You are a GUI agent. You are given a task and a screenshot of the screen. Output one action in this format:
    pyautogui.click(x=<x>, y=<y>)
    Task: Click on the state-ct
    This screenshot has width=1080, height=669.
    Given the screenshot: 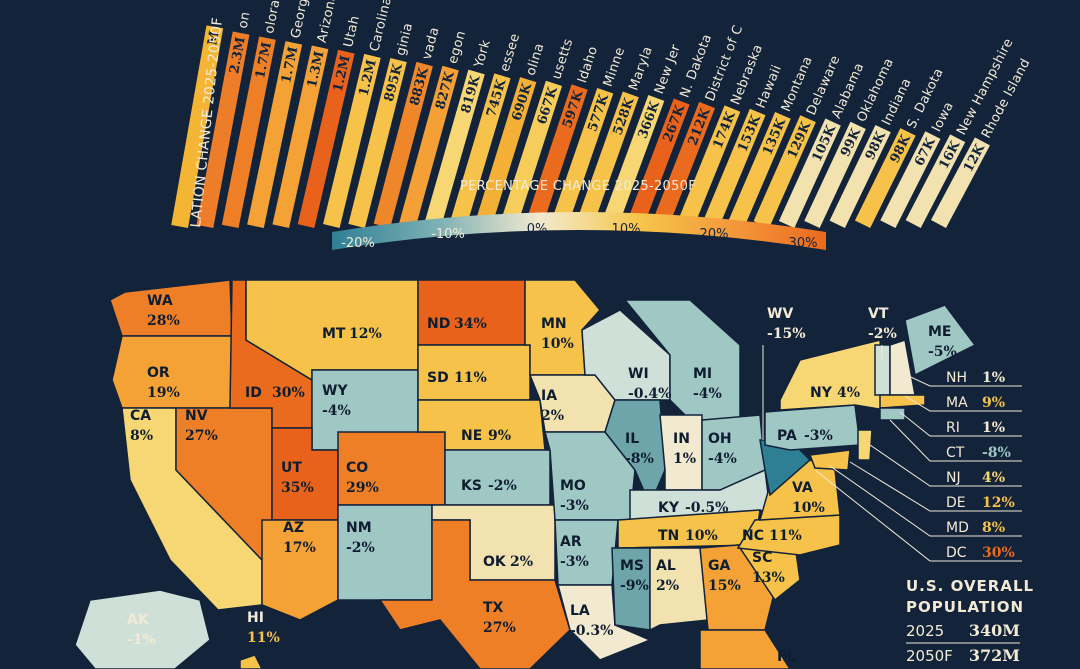 What is the action you would take?
    pyautogui.click(x=892, y=414)
    